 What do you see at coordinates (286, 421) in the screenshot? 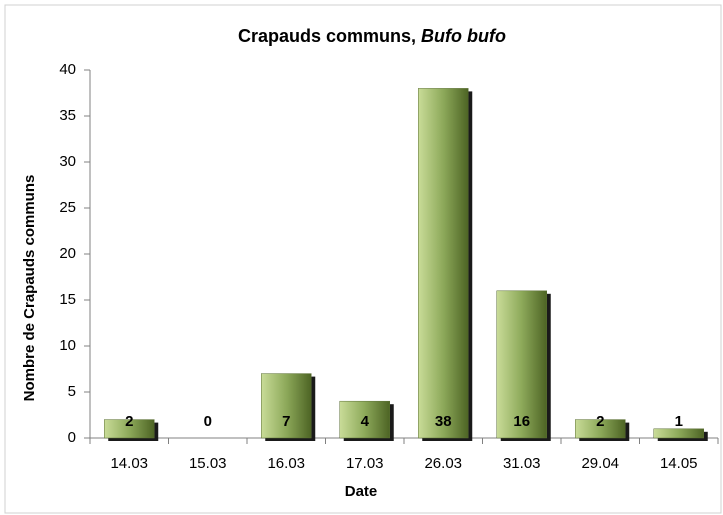
I see `data-label: 7` at bounding box center [286, 421].